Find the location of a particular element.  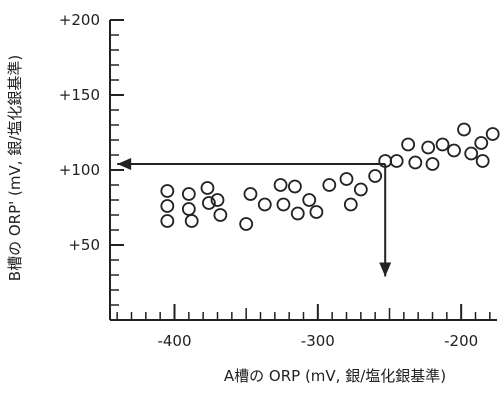

x-tick-label: -400 is located at coordinates (174, 341).